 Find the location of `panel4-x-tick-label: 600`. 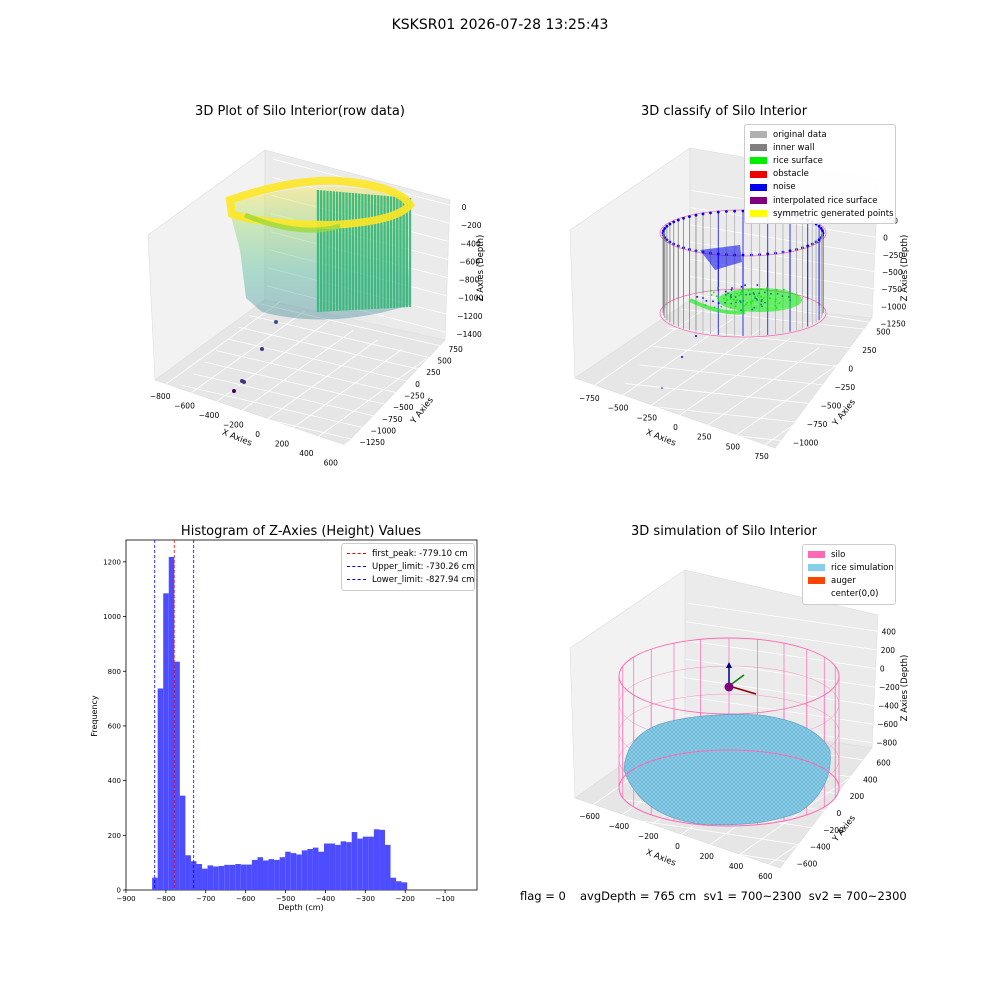

panel4-x-tick-label: 600 is located at coordinates (765, 876).